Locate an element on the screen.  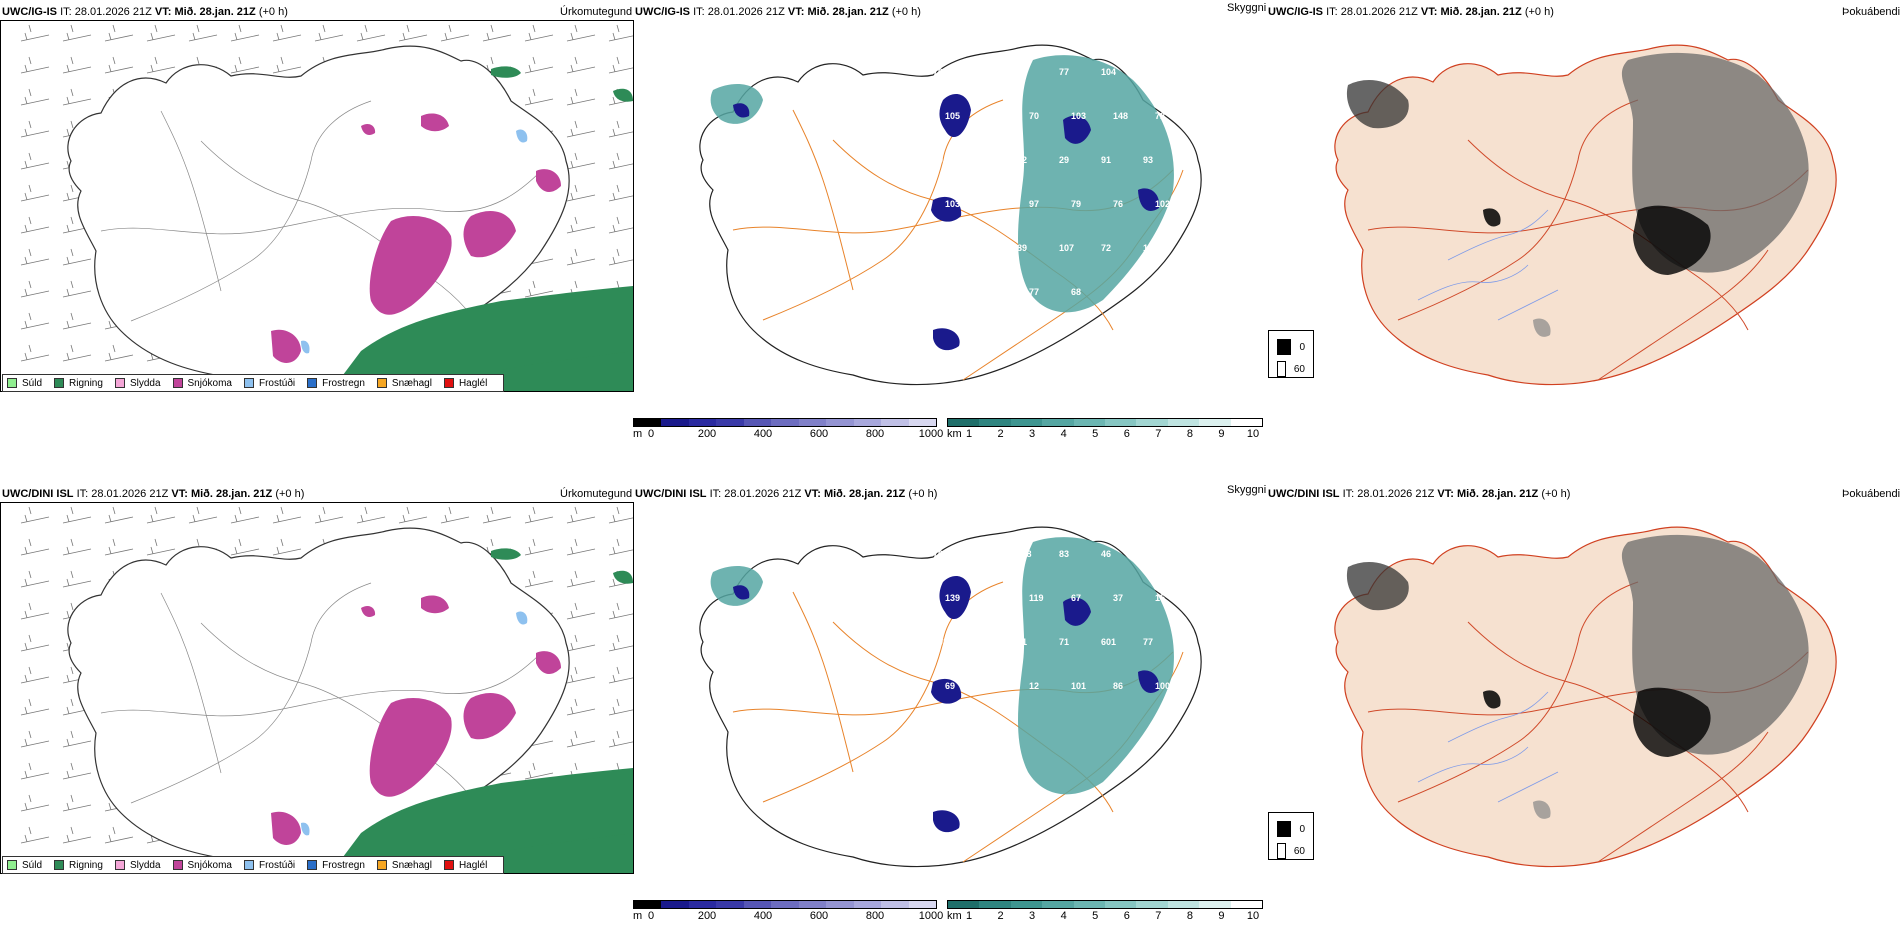
precip-map-svg is located at coordinates (326, 689).